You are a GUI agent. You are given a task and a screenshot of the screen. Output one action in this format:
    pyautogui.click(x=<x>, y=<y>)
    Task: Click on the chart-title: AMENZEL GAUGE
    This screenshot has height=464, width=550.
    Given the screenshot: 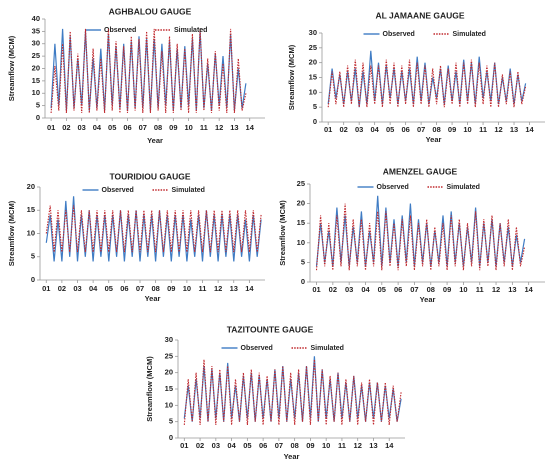 What is the action you would take?
    pyautogui.click(x=420, y=171)
    